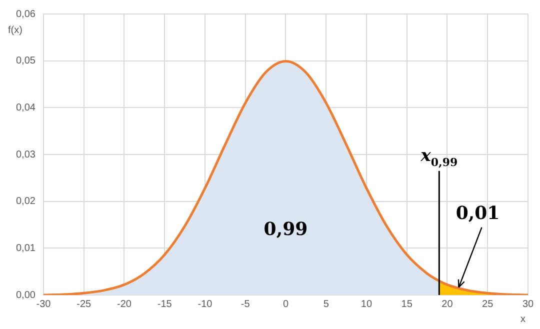 This screenshot has width=540, height=329. I want to click on x-tick-label: -20, so click(124, 304).